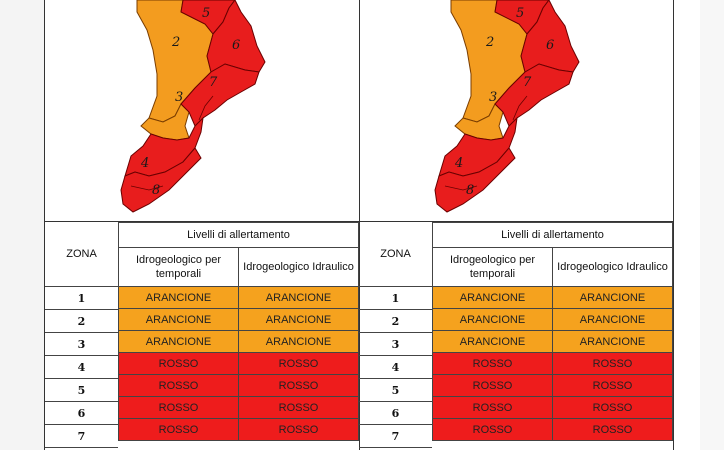 This screenshot has height=450, width=724. Describe the element at coordinates (712, 225) in the screenshot. I see `page-margin-right` at that location.